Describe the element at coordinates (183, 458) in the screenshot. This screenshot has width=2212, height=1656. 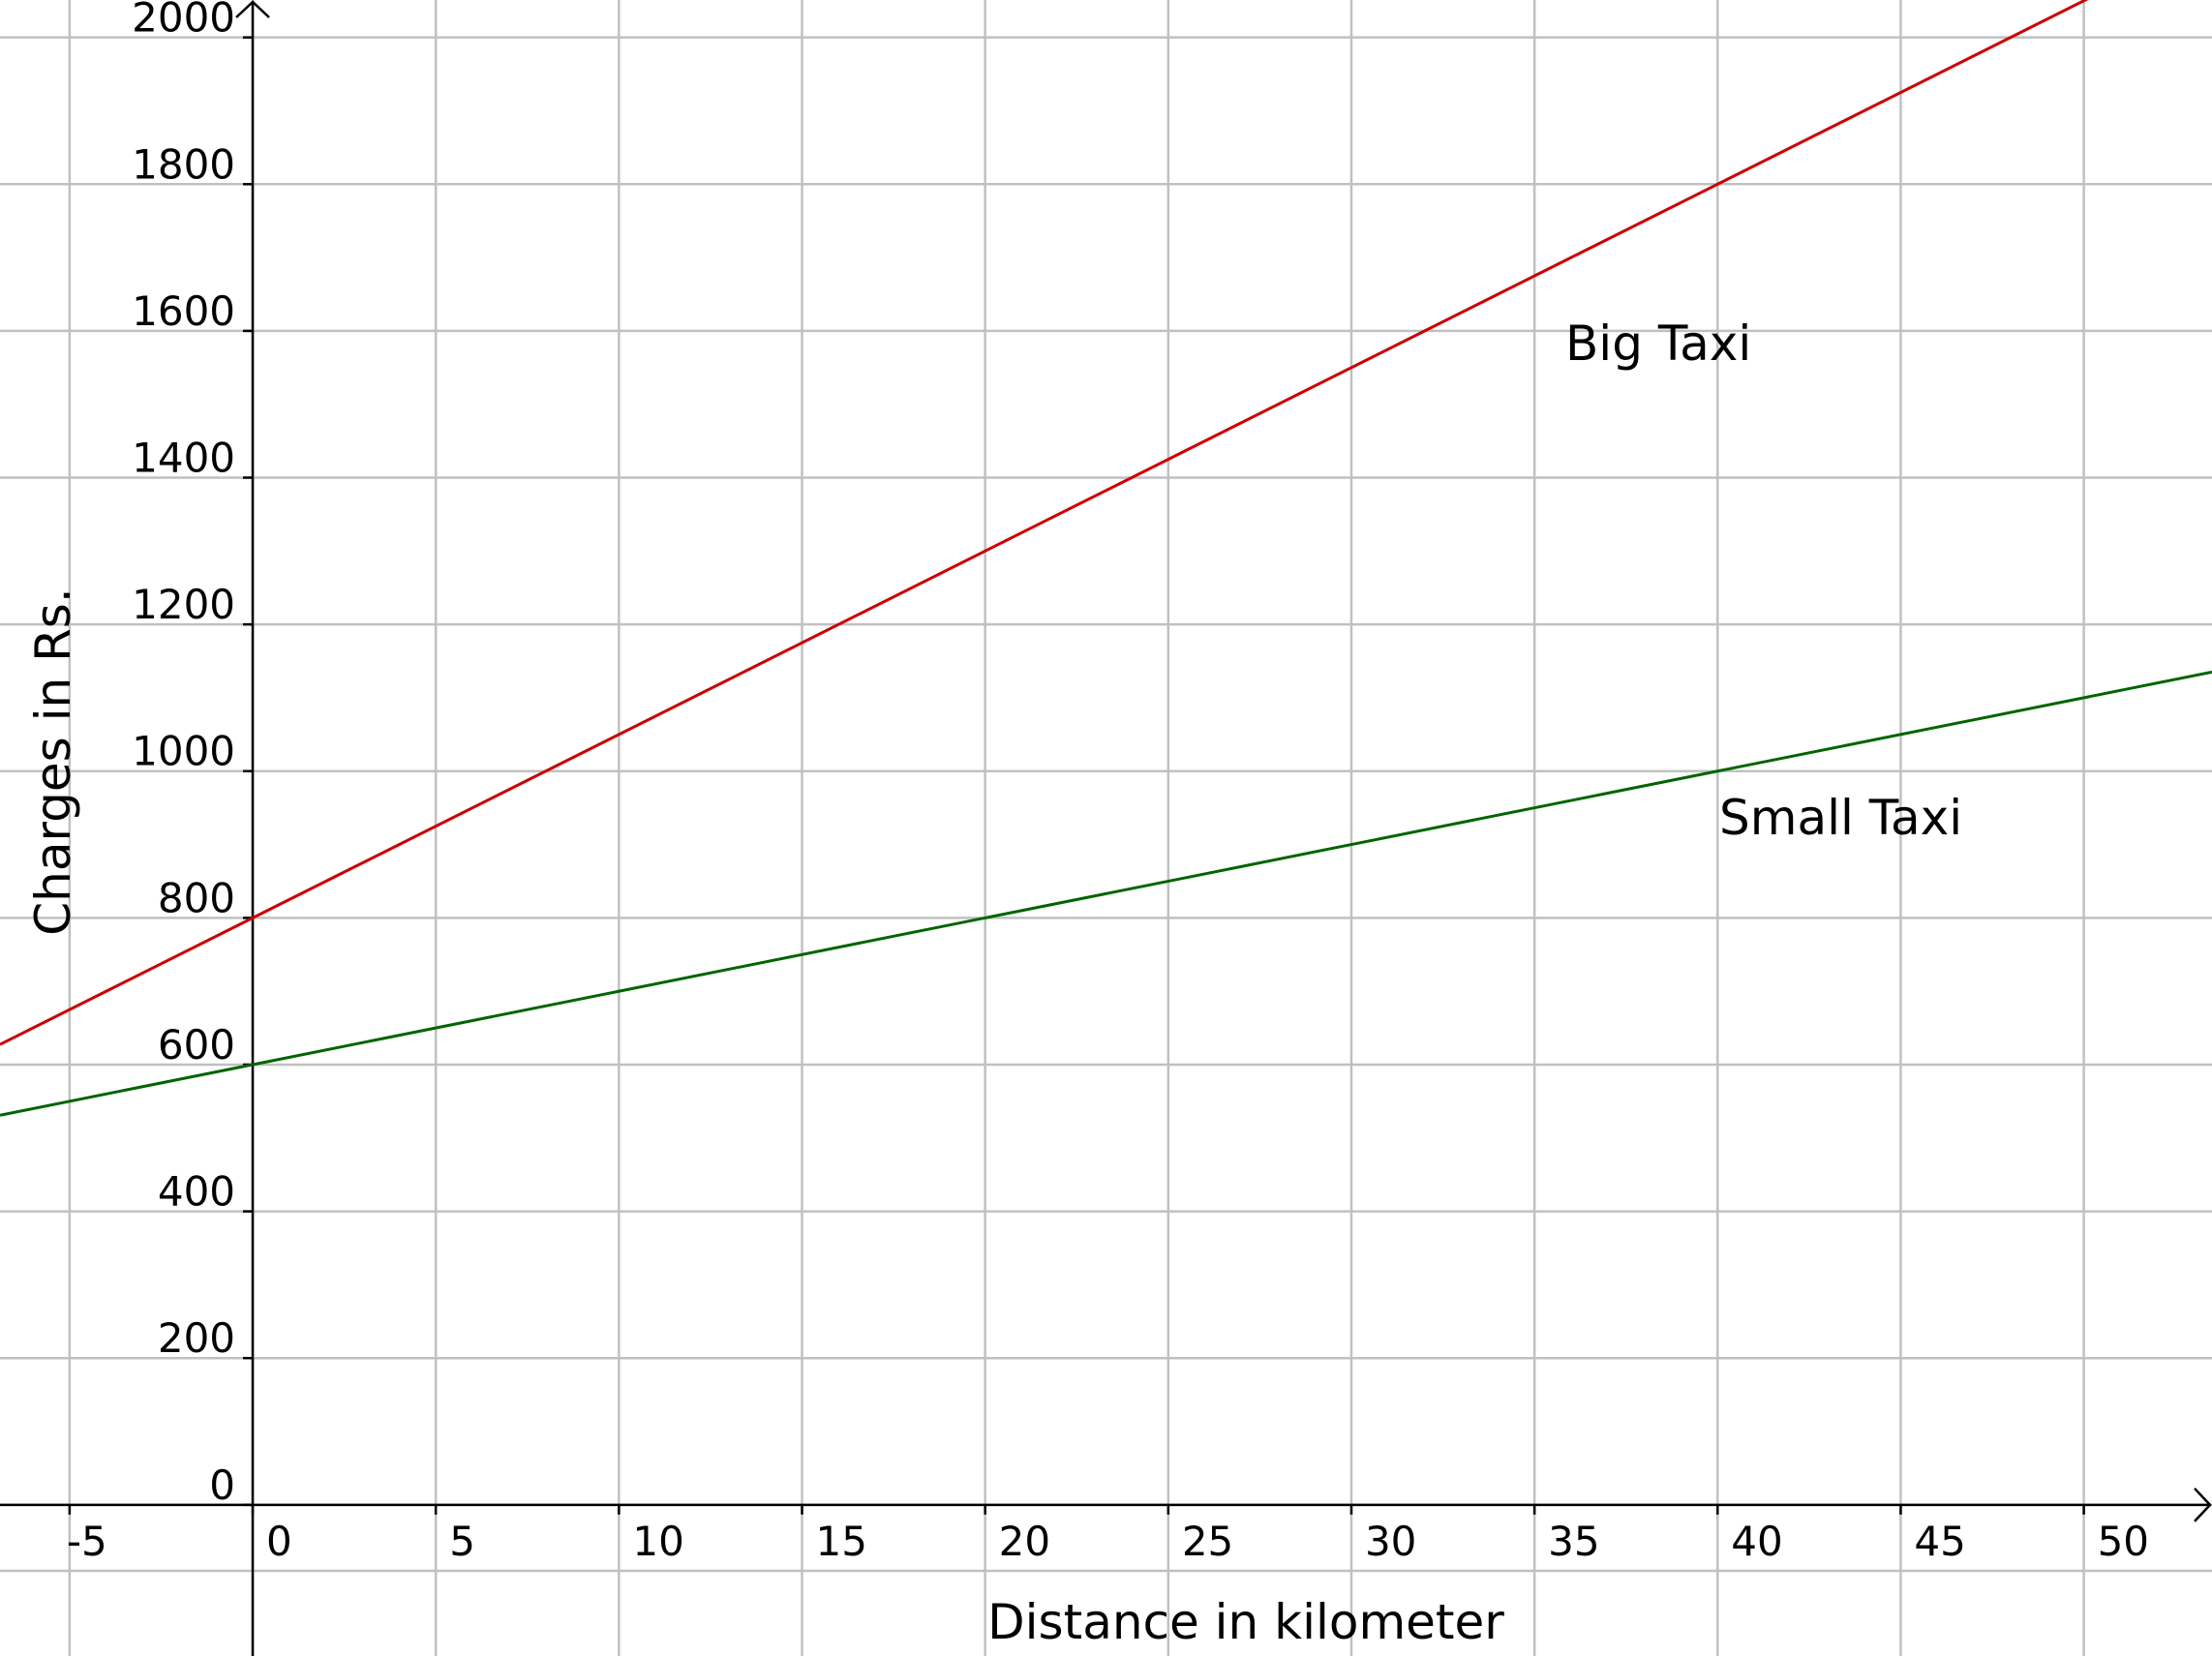
I see `y-tick-label: 1400` at that location.